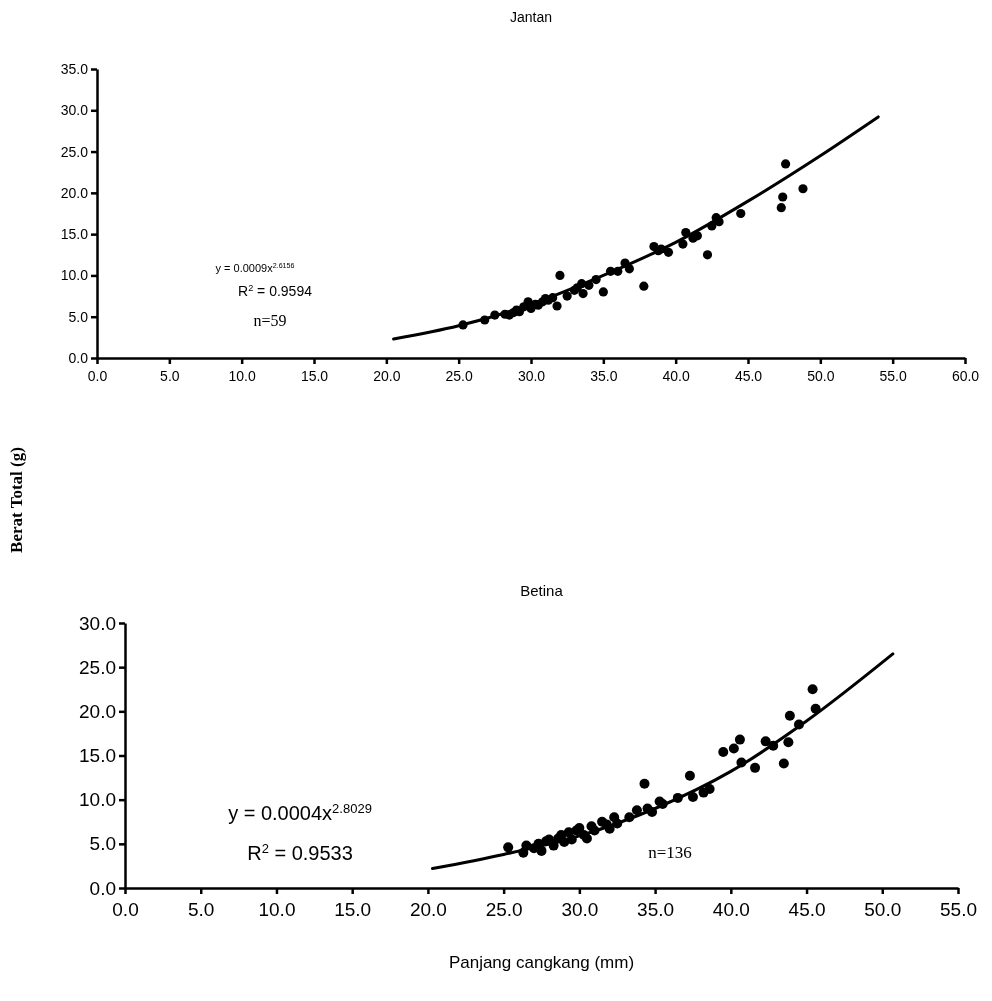 The width and height of the screenshot is (992, 1001). Describe the element at coordinates (255, 268) in the screenshot. I see `annotation: y = 0.0009x$^{2.6156}$` at that location.